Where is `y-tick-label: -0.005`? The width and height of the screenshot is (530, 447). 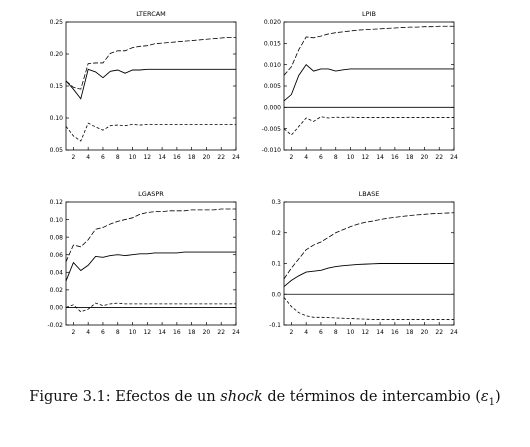
y-tick-label: -0.005 is located at coordinates (272, 129).